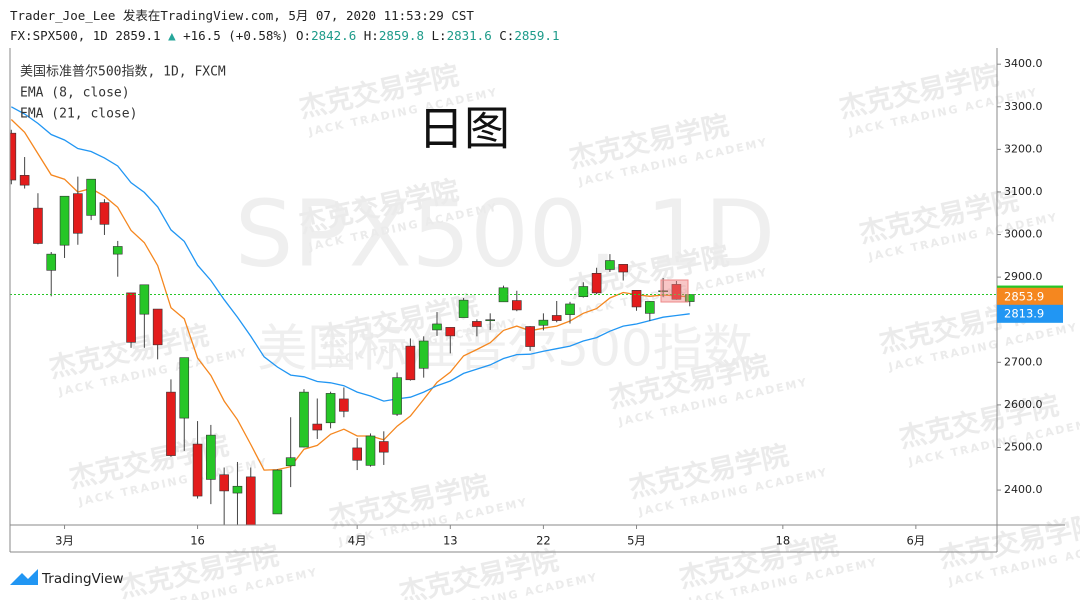 Image resolution: width=1080 pixels, height=600 pixels. I want to click on y-tick-label: 2600.0, so click(1023, 404).